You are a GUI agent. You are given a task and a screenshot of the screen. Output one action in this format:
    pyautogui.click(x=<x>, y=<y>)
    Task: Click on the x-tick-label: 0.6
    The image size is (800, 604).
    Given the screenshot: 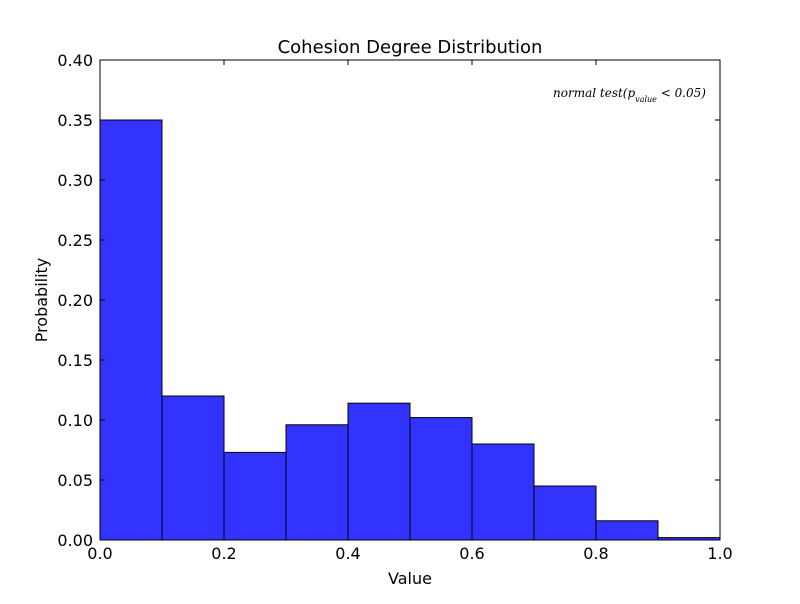 What is the action you would take?
    pyautogui.click(x=471, y=553)
    